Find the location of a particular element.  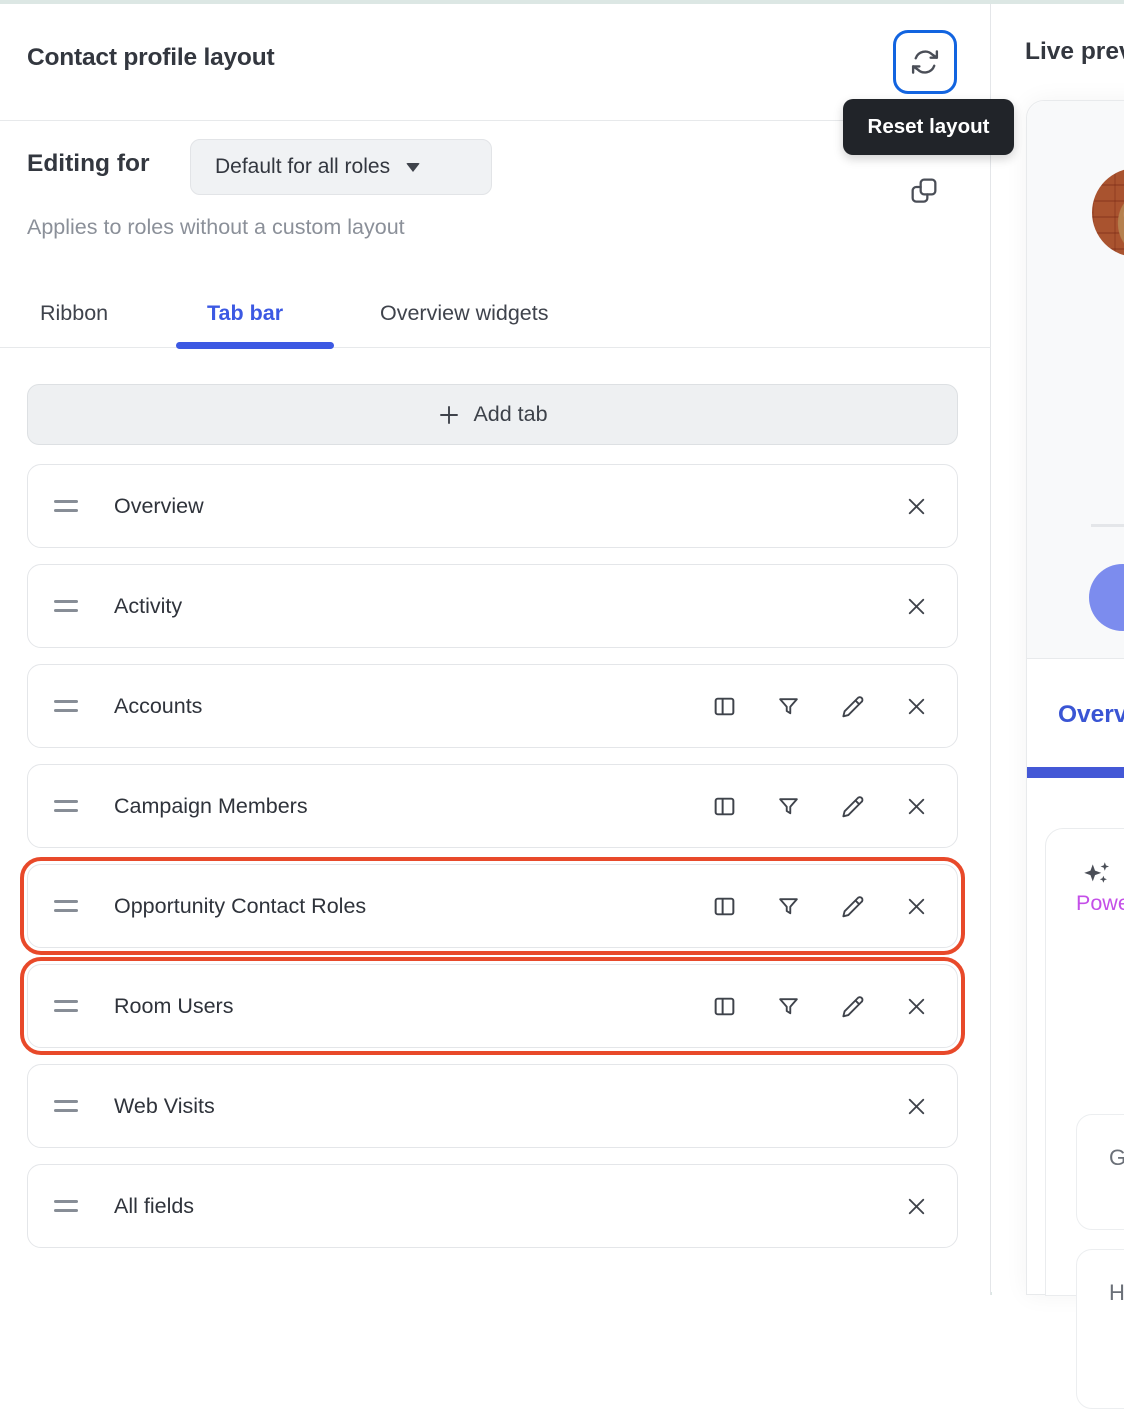

live-preview-title: Live preview is located at coordinates (1074, 51).